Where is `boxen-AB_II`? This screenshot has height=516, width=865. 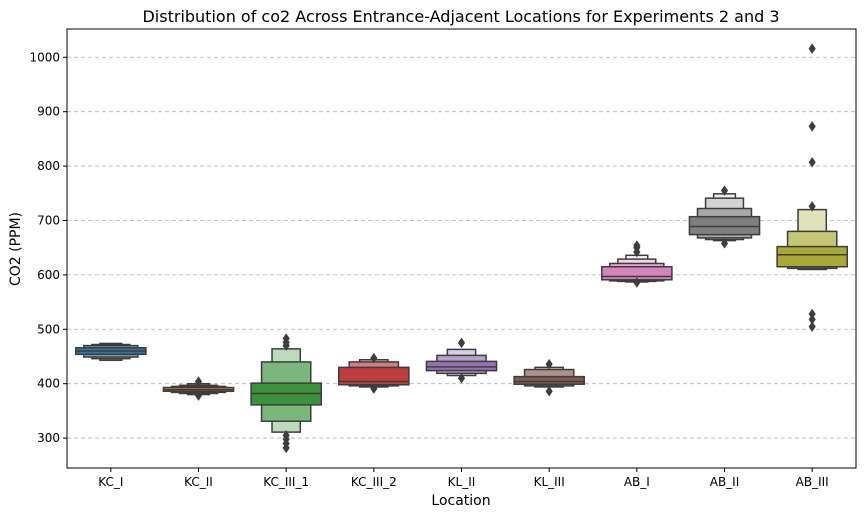 boxen-AB_II is located at coordinates (724, 217).